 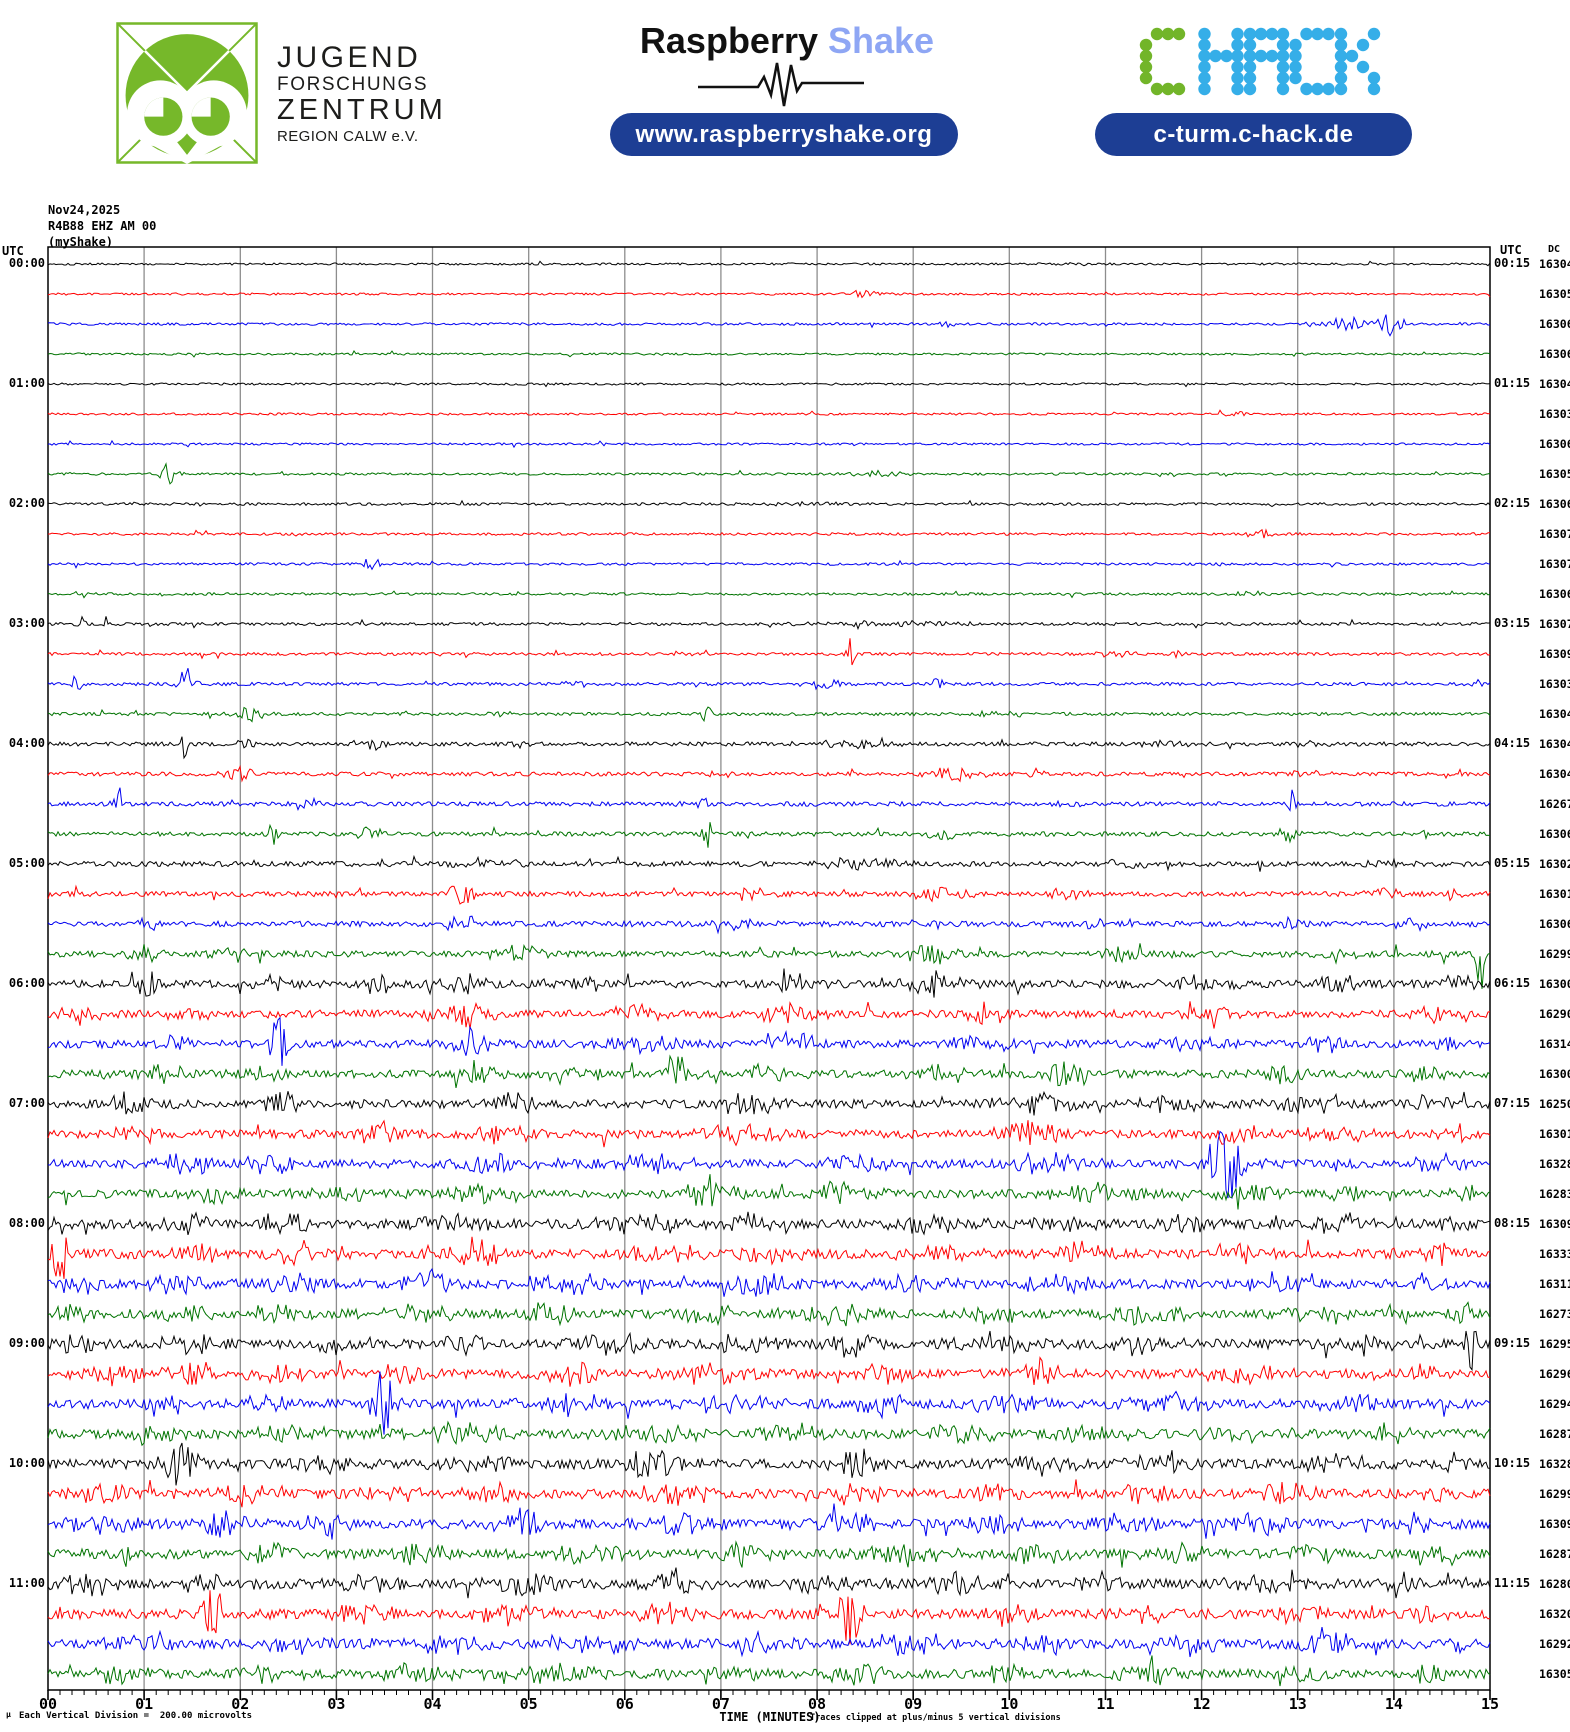 I want to click on utc-left-label: 07:00, so click(x=26, y=1103).